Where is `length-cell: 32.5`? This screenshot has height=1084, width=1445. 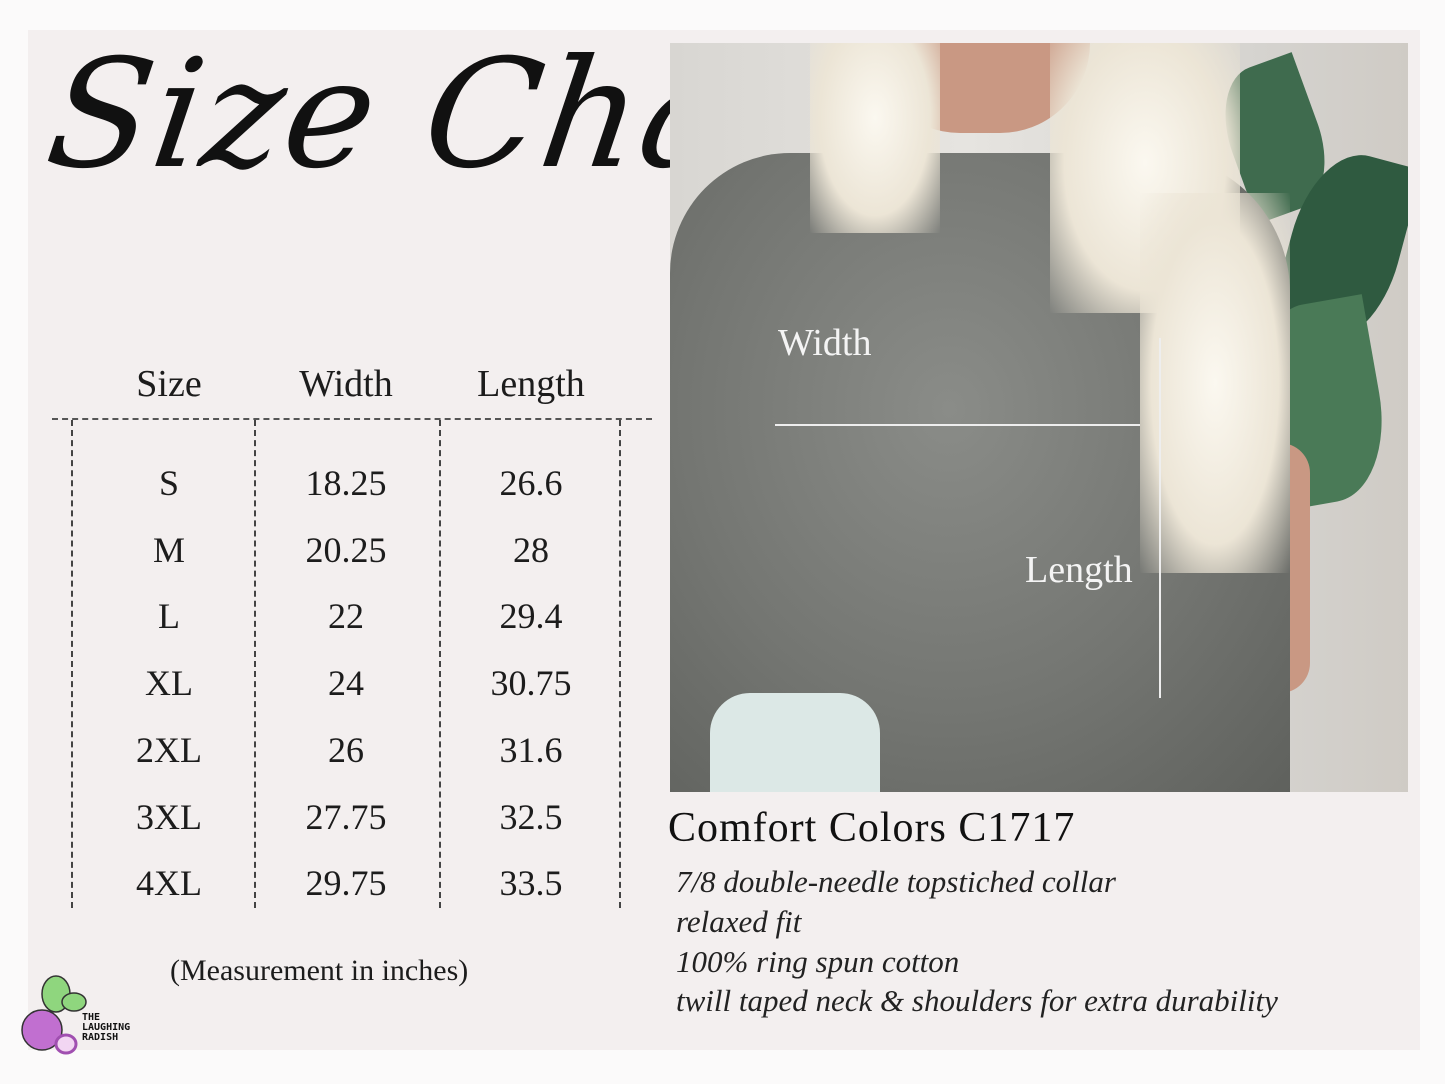 length-cell: 32.5 is located at coordinates (531, 816).